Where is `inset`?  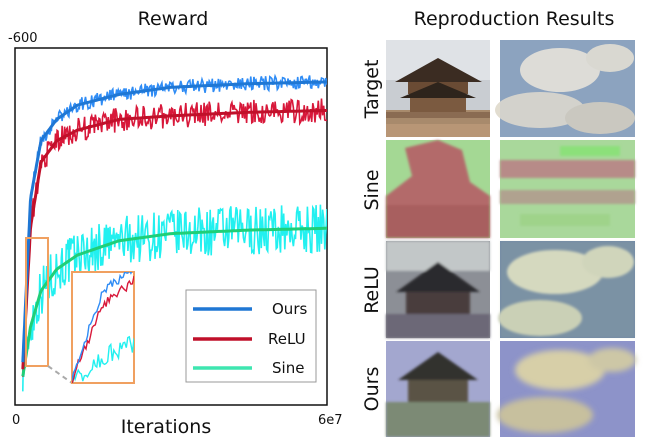
inset is located at coordinates (103, 327).